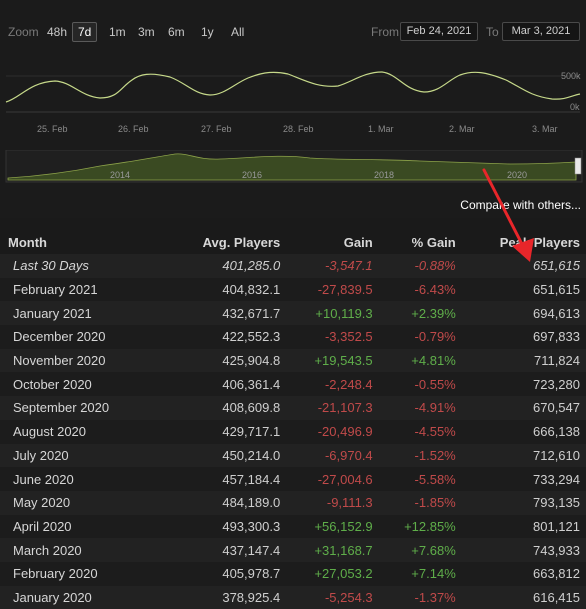 Image resolution: width=586 pixels, height=609 pixels. I want to click on cell-peak-players: 663,812, so click(556, 574).